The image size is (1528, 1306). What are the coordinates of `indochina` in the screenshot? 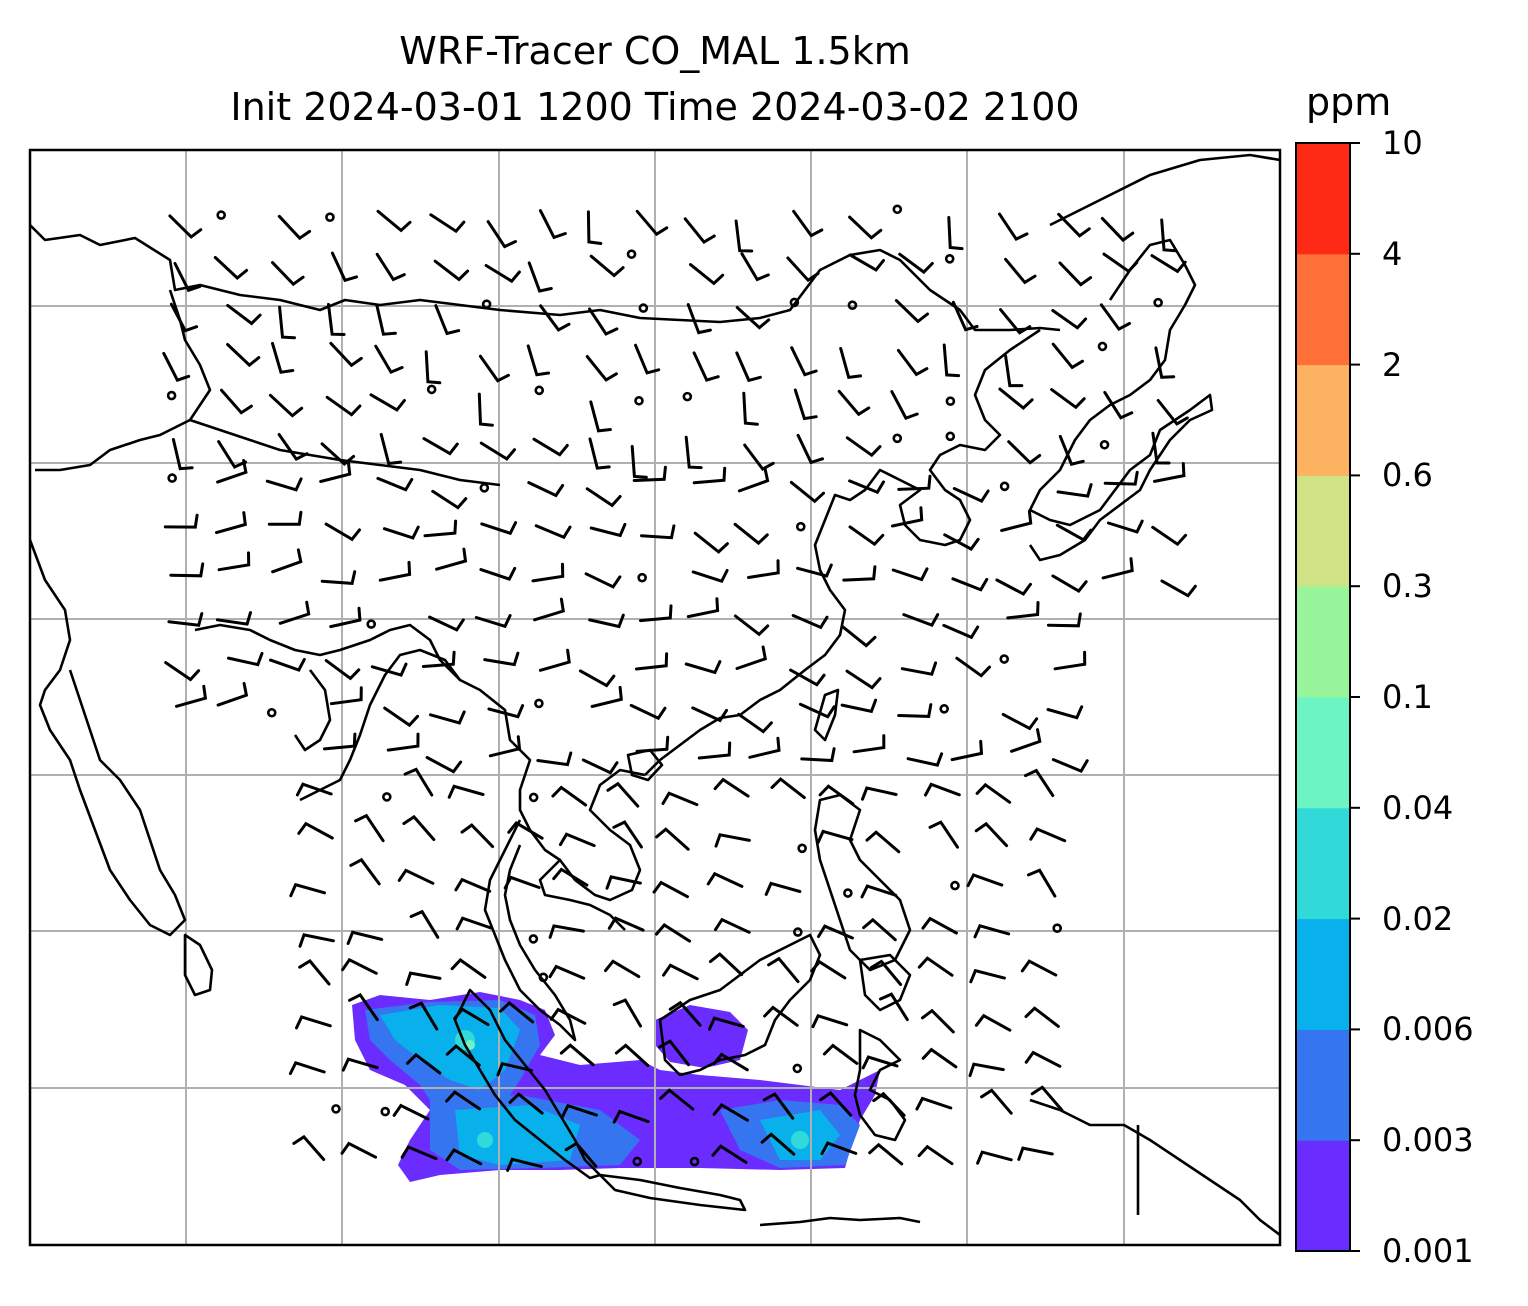 It's located at (472, 775).